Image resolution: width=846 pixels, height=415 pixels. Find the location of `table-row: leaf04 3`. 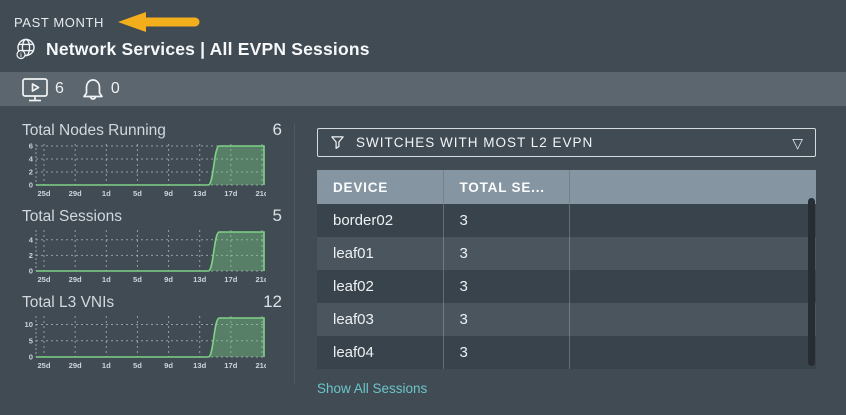

table-row: leaf04 3 is located at coordinates (566, 352).